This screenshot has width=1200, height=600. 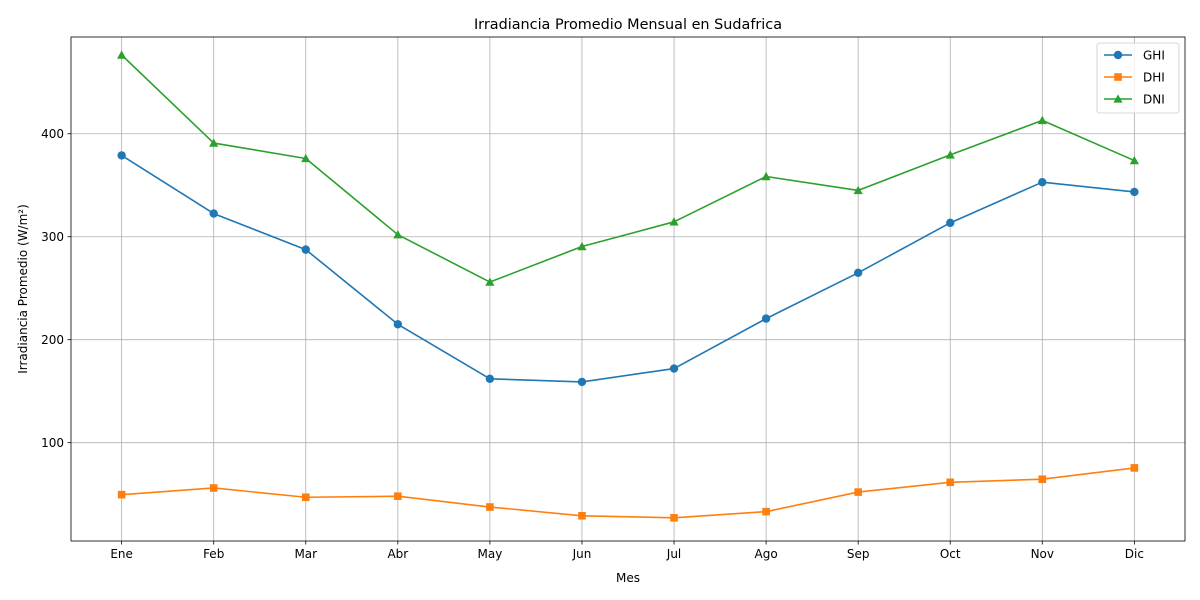 What do you see at coordinates (1134, 554) in the screenshot?
I see `x-tick-label: Dic` at bounding box center [1134, 554].